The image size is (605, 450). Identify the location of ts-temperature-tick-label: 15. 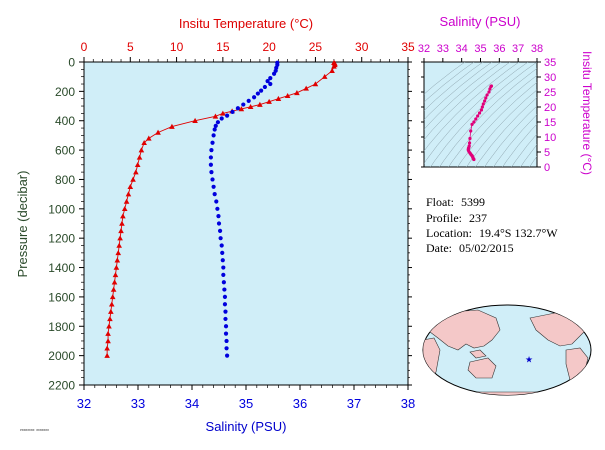
(550, 123).